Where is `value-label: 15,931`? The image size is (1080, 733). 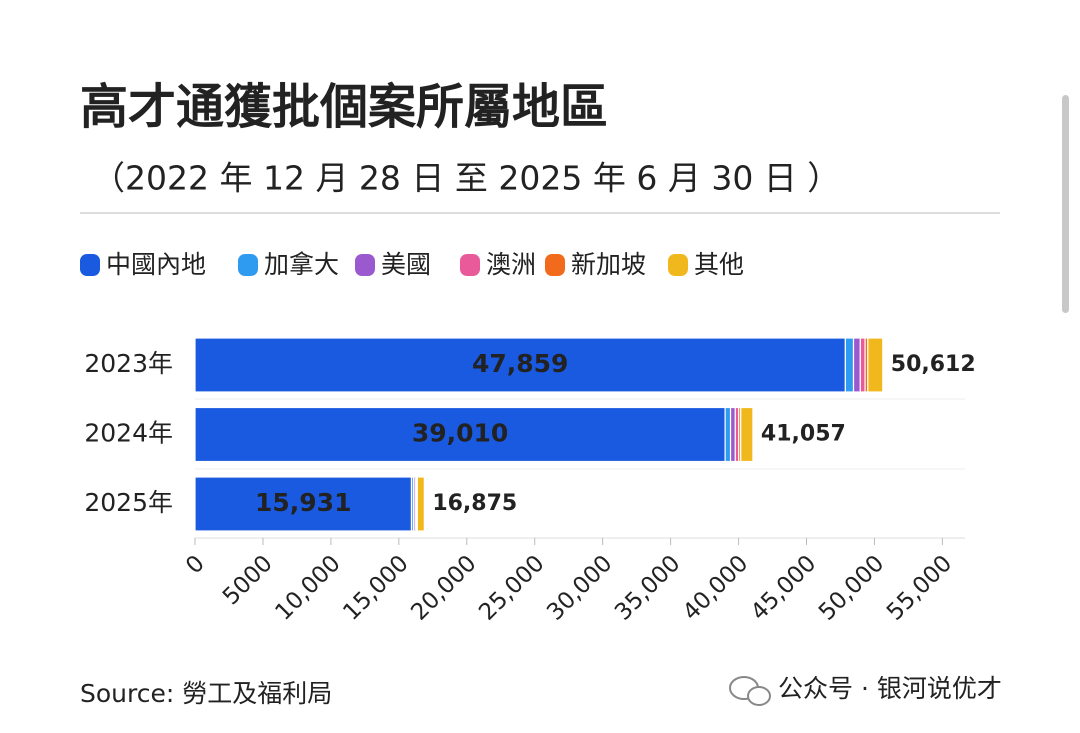
value-label: 15,931 is located at coordinates (303, 502).